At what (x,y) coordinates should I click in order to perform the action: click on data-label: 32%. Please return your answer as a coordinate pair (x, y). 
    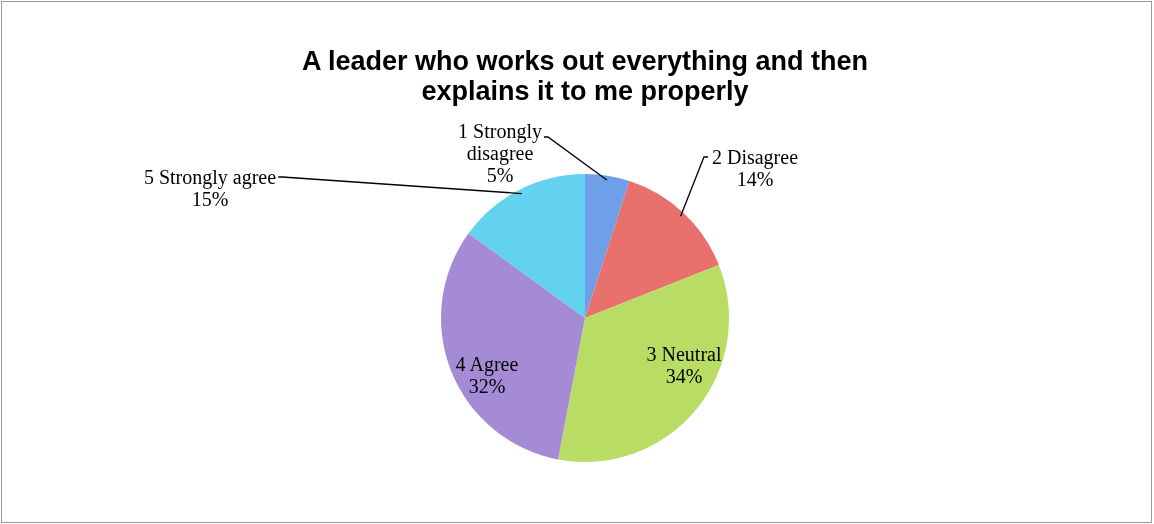
    Looking at the image, I should click on (487, 386).